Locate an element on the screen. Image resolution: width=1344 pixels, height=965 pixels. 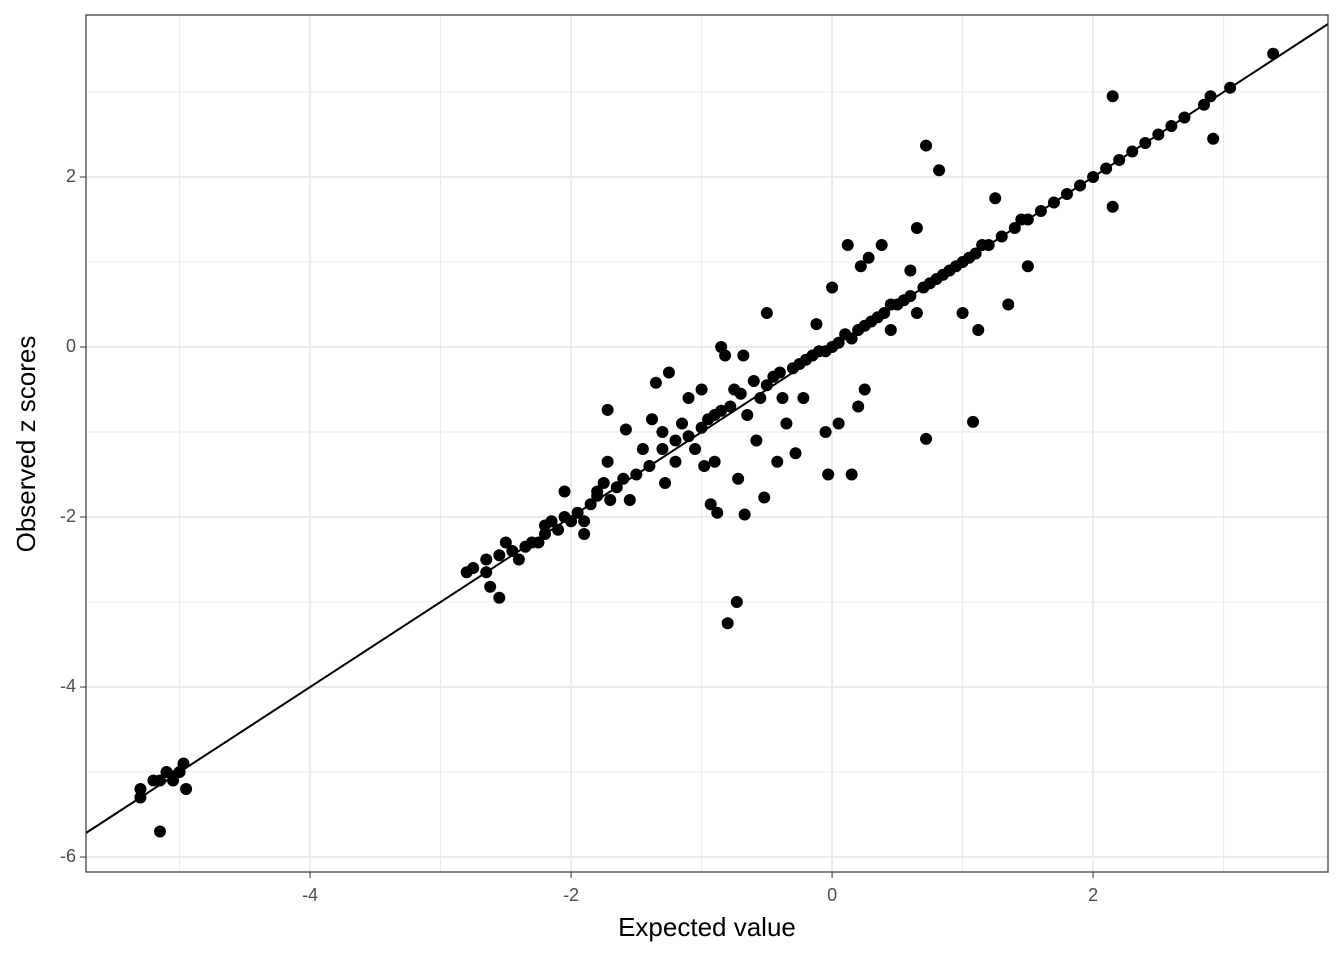
x-tick-label: 0 is located at coordinates (832, 895).